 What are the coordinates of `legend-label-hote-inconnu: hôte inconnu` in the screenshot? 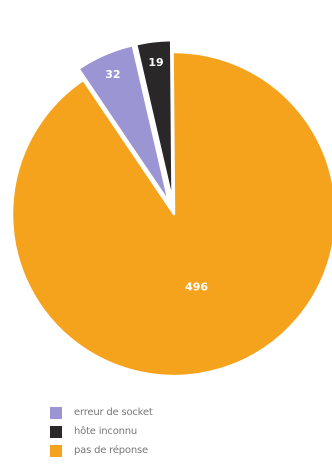 It's located at (106, 431).